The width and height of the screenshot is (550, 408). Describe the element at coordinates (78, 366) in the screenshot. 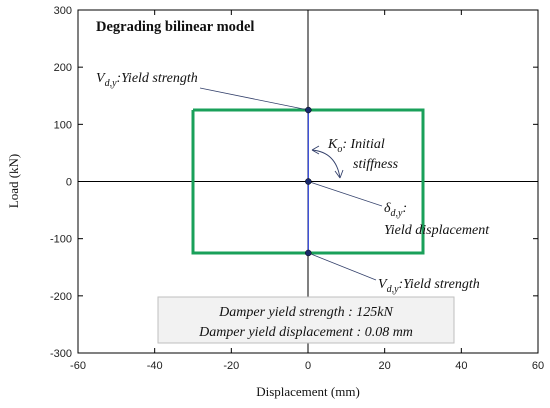

I see `x-tick-label: -60` at that location.